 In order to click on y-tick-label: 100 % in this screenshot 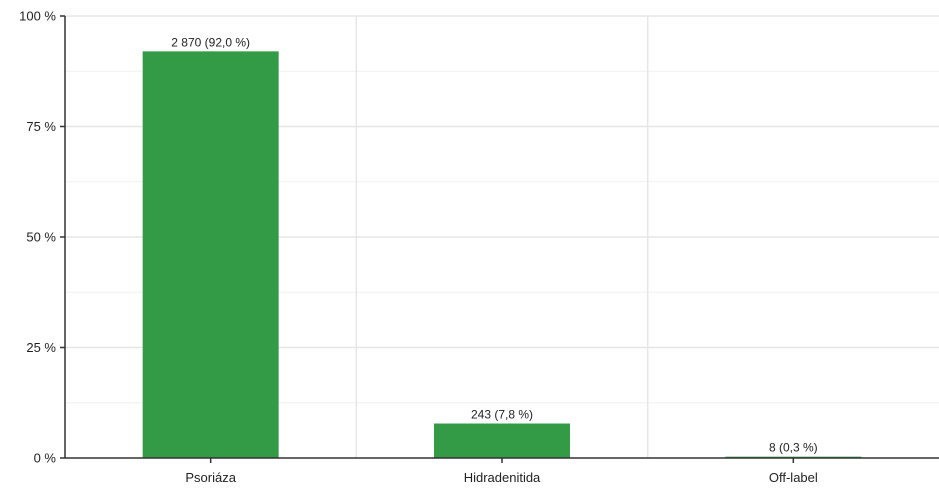, I will do `click(37, 16)`.